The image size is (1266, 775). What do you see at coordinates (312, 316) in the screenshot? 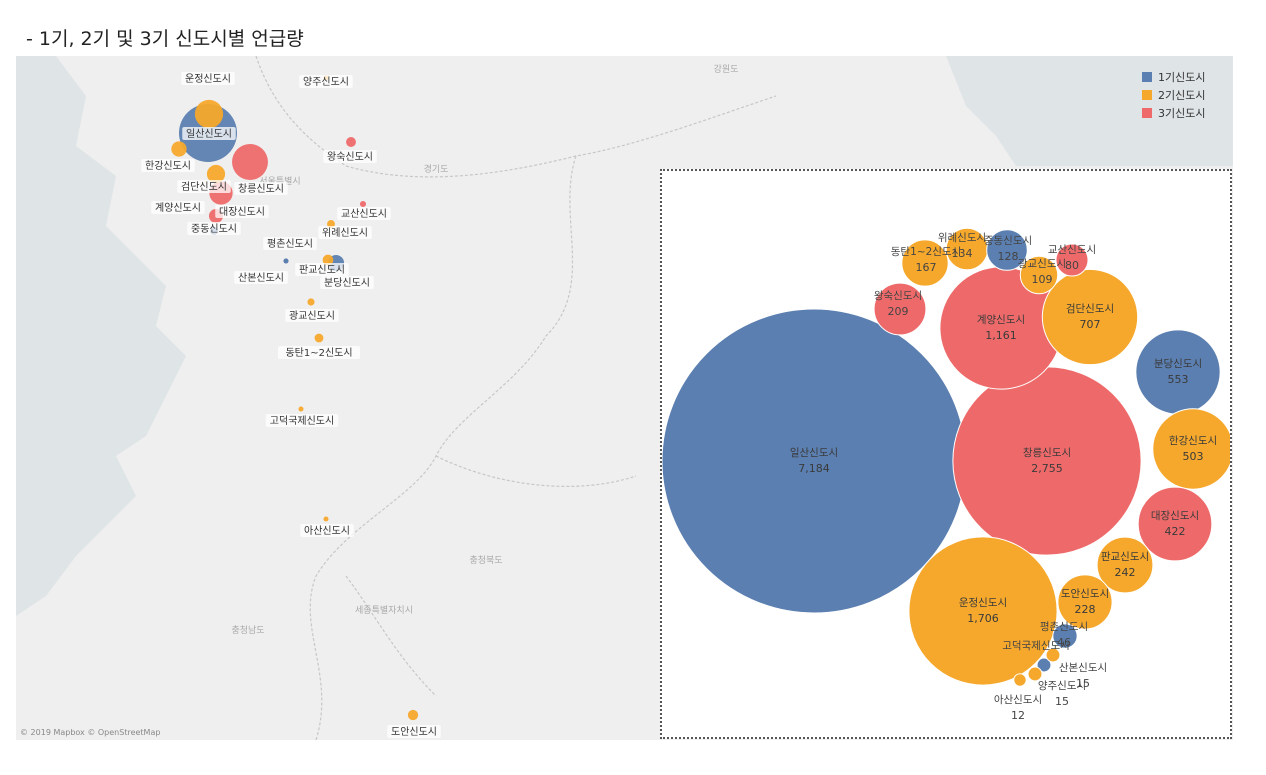
I see `map-label: 광교신도시` at bounding box center [312, 316].